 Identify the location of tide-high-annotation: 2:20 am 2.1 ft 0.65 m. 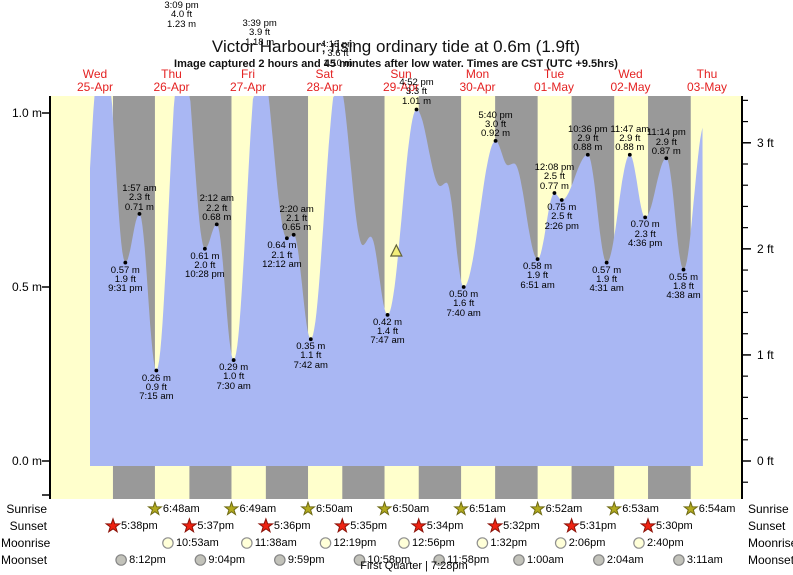
(297, 219).